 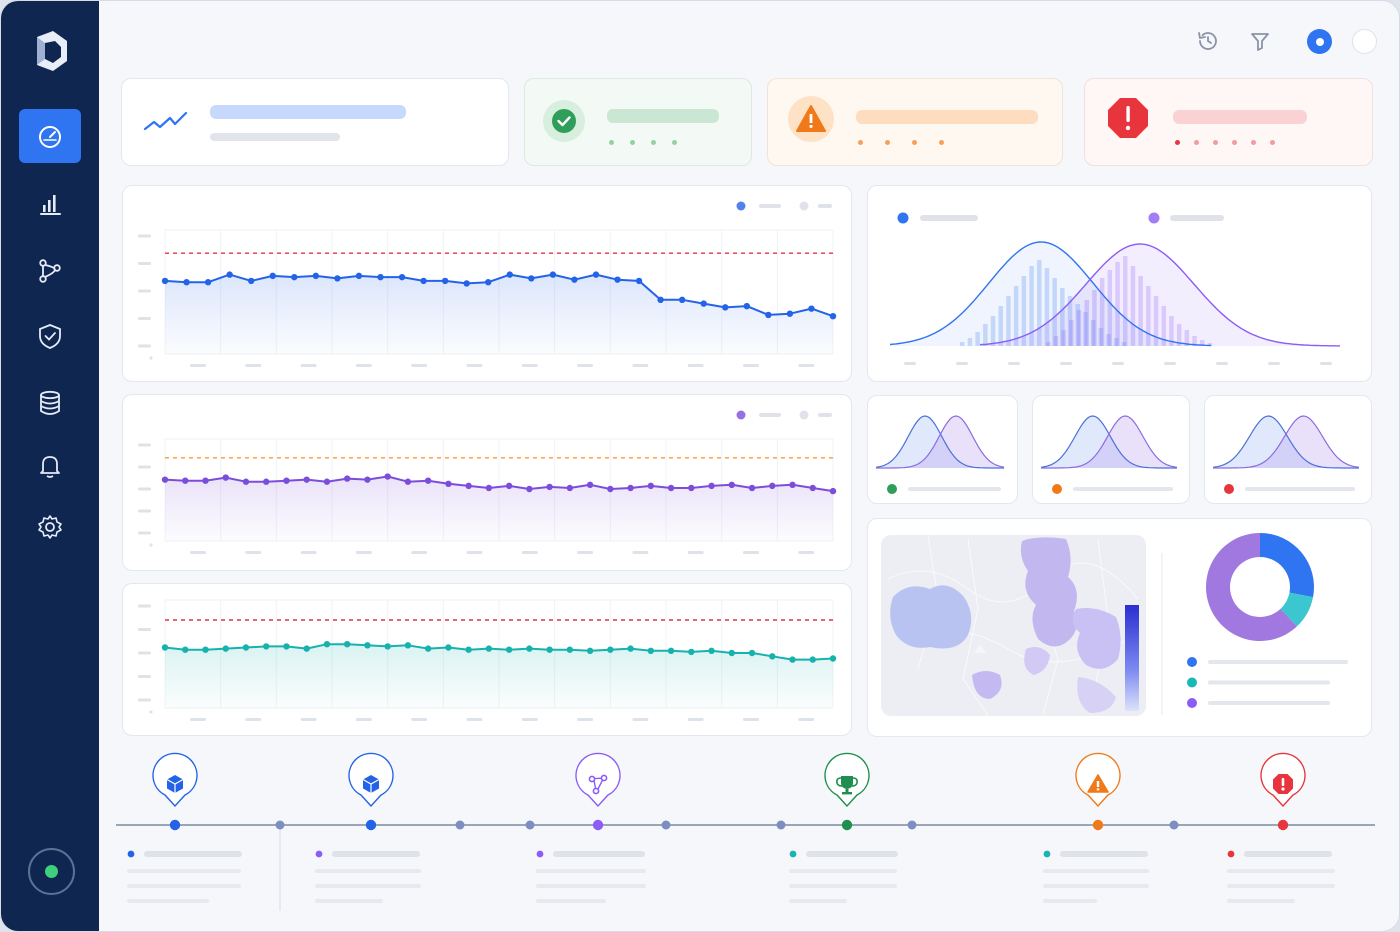 What do you see at coordinates (1260, 41) in the screenshot?
I see `filter-icon` at bounding box center [1260, 41].